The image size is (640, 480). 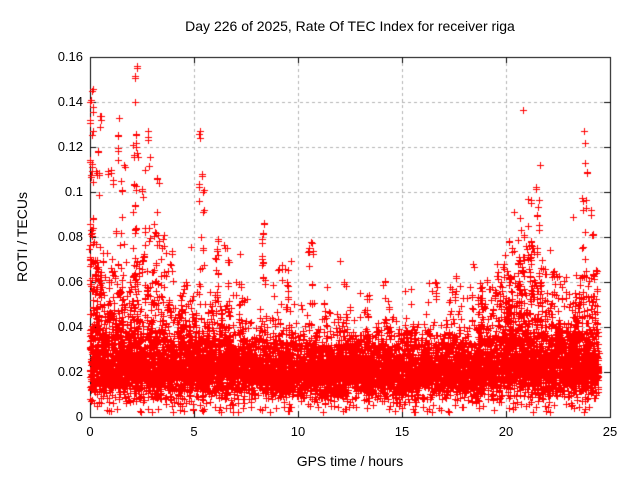 I want to click on y-tick-label: 0.1, so click(x=73, y=191).